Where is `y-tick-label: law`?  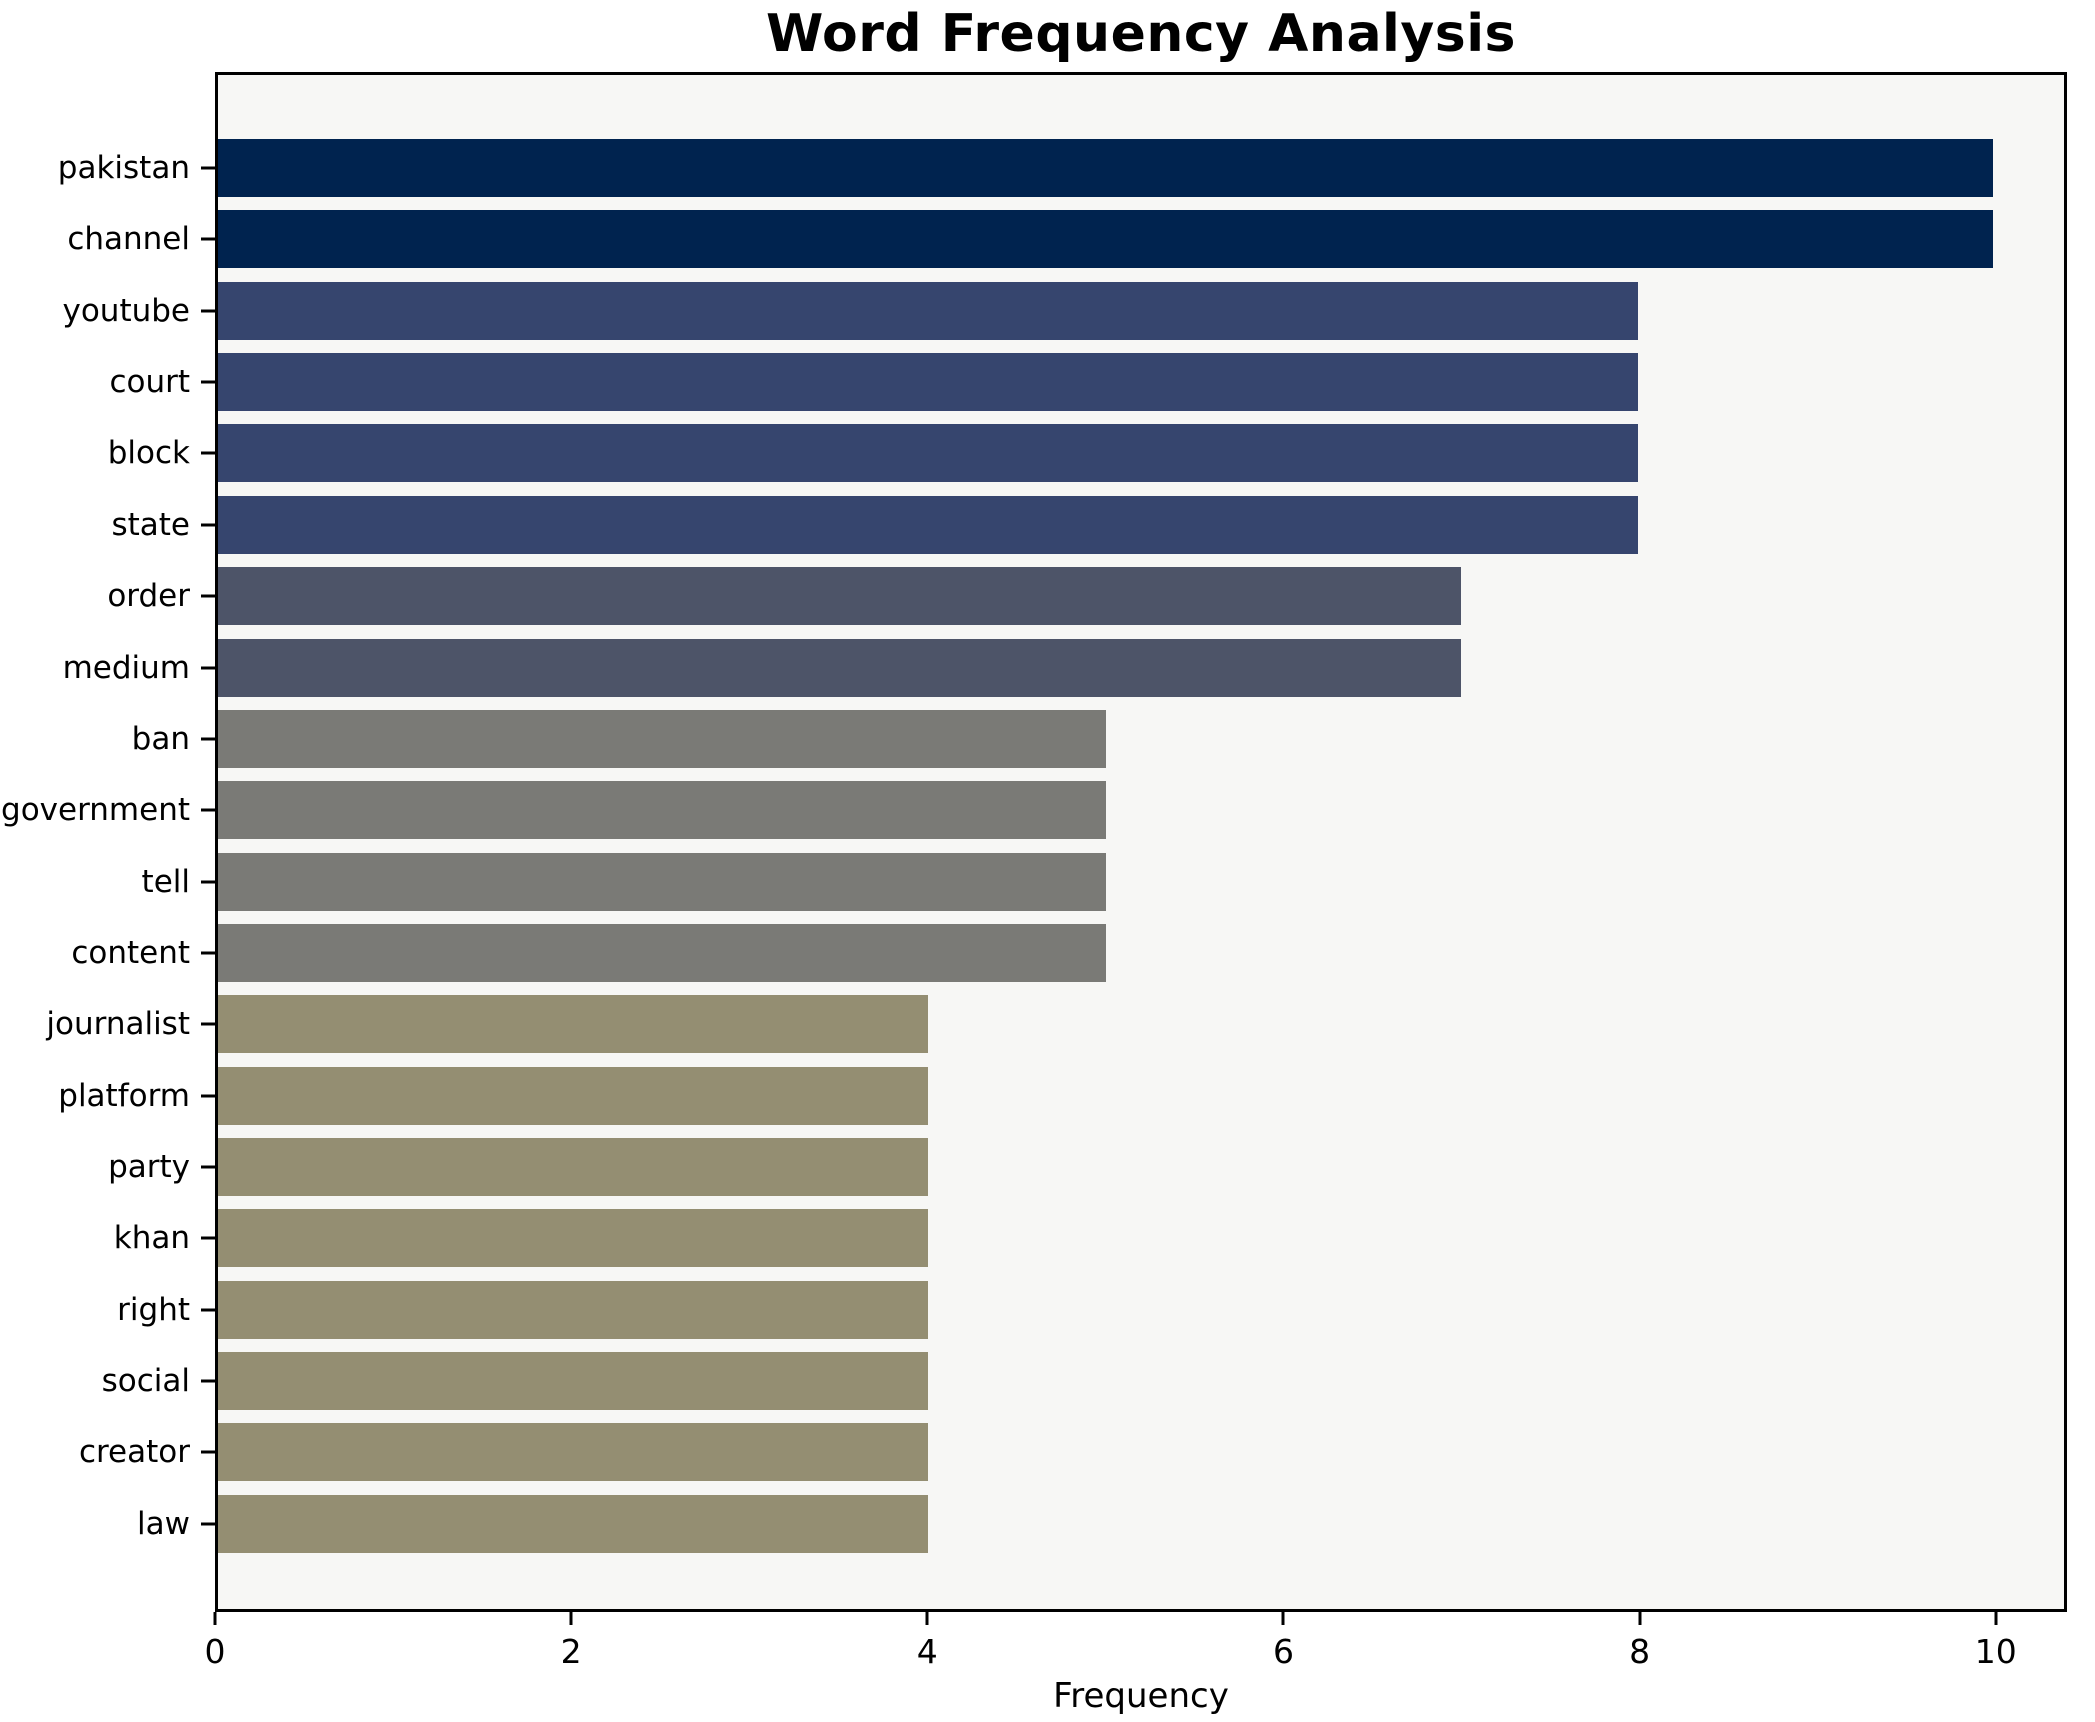
y-tick-label: law is located at coordinates (163, 1523).